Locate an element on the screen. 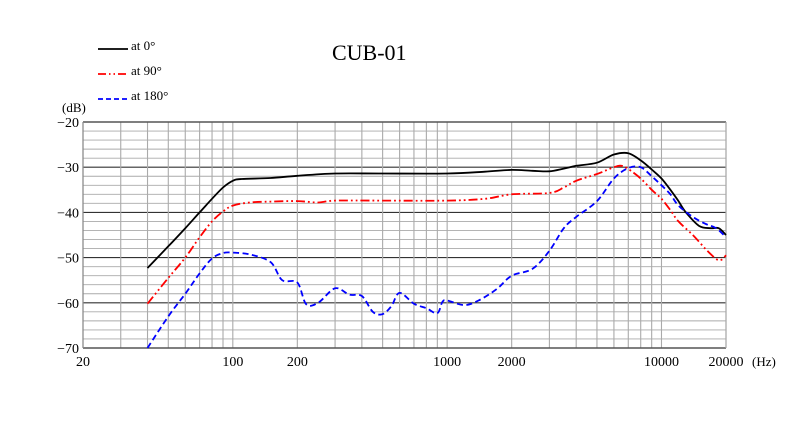 This screenshot has height=427, width=800. legend-label: at 90° is located at coordinates (146, 70).